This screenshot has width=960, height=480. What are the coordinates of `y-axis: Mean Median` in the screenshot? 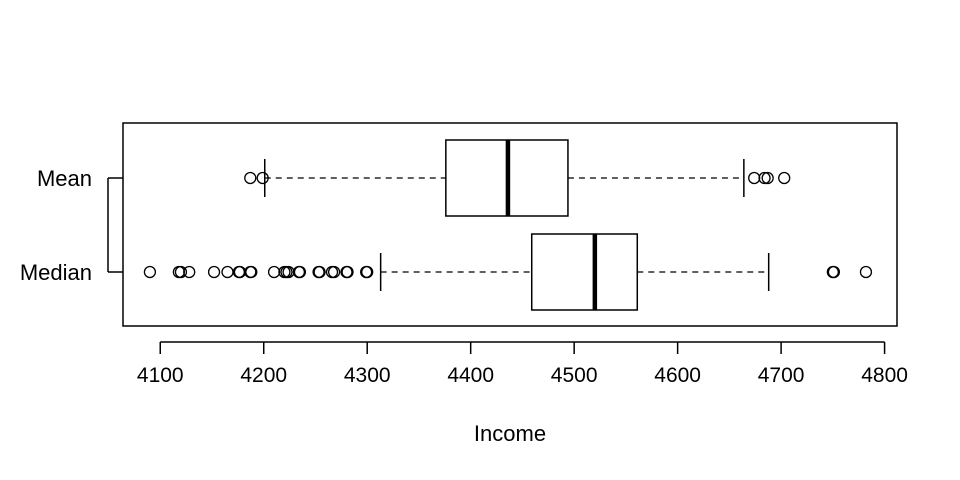 It's located at (71, 225).